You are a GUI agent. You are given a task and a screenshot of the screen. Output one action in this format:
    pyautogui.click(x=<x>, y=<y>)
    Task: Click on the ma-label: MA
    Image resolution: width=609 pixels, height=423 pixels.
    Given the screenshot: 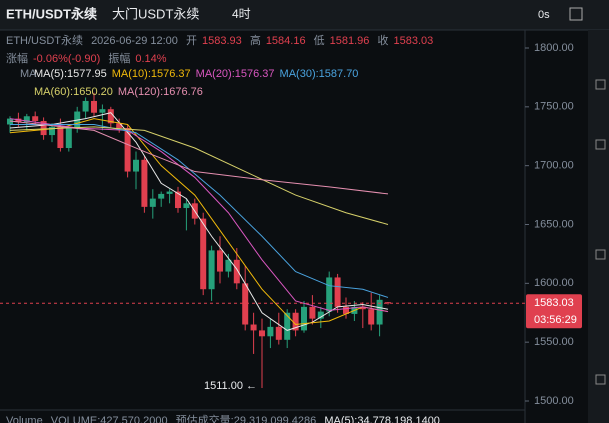 What is the action you would take?
    pyautogui.click(x=28, y=74)
    